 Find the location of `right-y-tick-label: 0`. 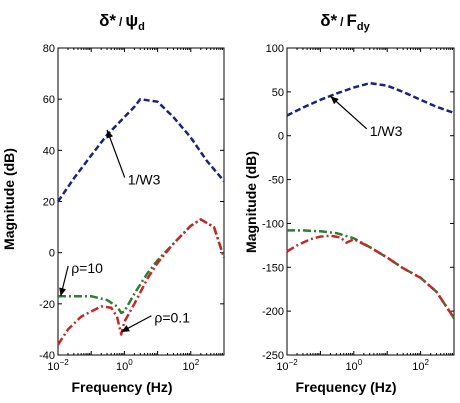

right-y-tick-label: 0 is located at coordinates (281, 137).